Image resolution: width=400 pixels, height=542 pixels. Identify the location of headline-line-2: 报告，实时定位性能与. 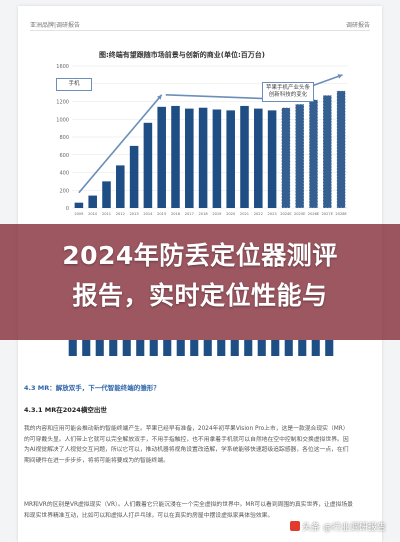
(200, 295).